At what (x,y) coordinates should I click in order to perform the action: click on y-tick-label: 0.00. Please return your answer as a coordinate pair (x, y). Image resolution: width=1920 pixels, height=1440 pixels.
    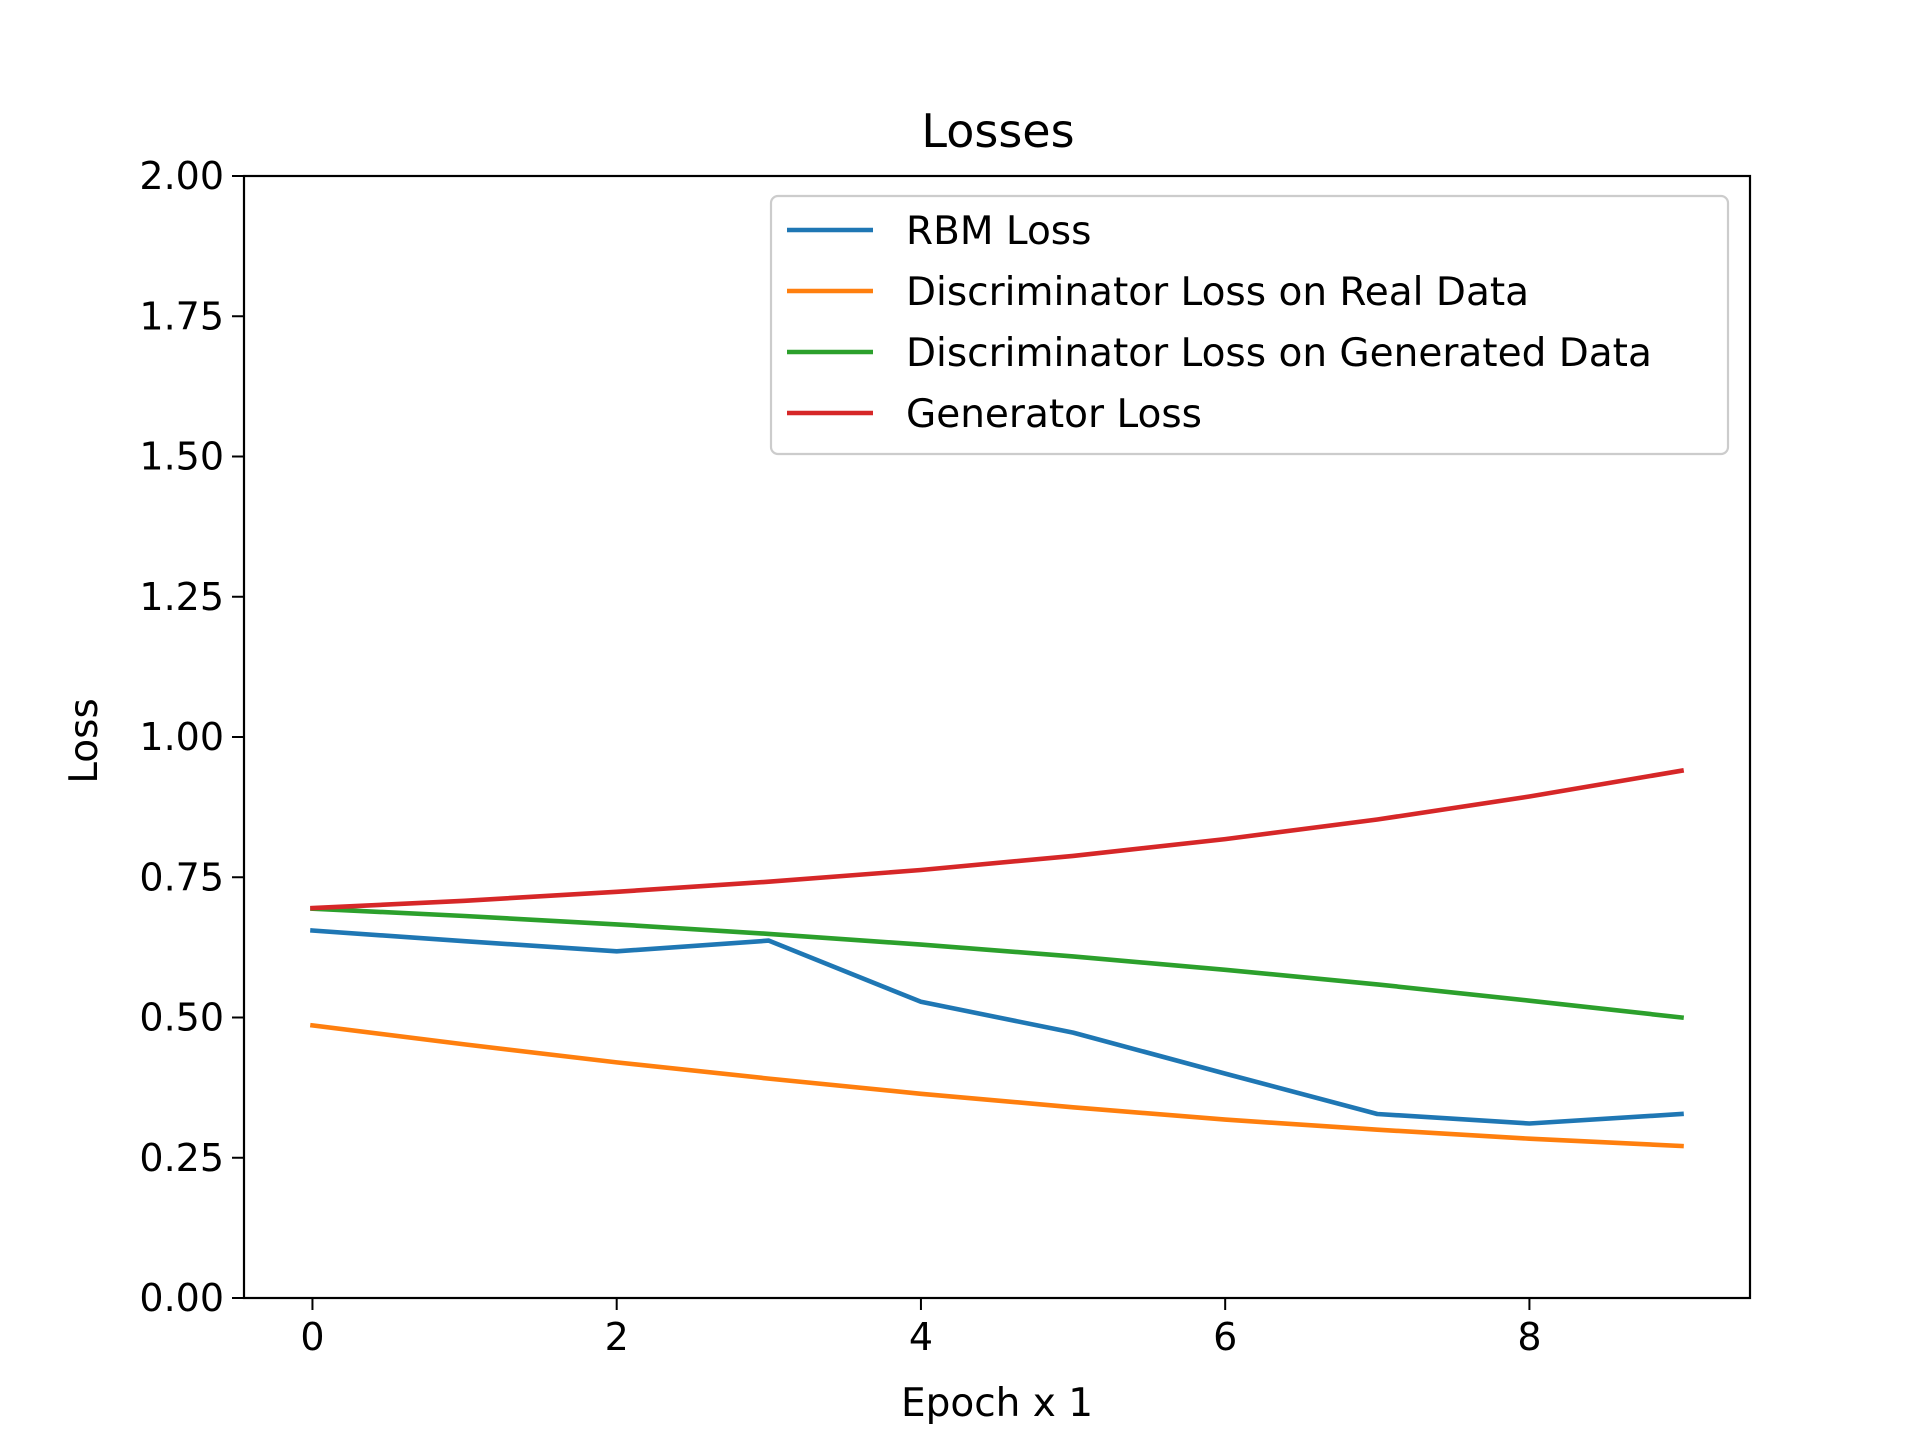
    Looking at the image, I should click on (181, 1298).